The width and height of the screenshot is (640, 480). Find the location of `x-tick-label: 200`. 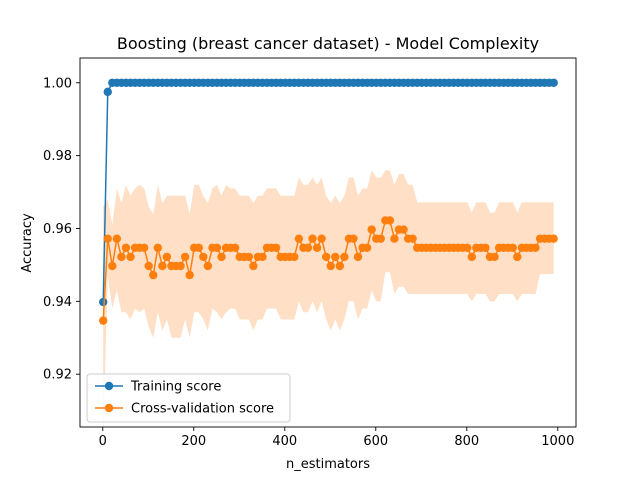

x-tick-label: 200 is located at coordinates (193, 441).